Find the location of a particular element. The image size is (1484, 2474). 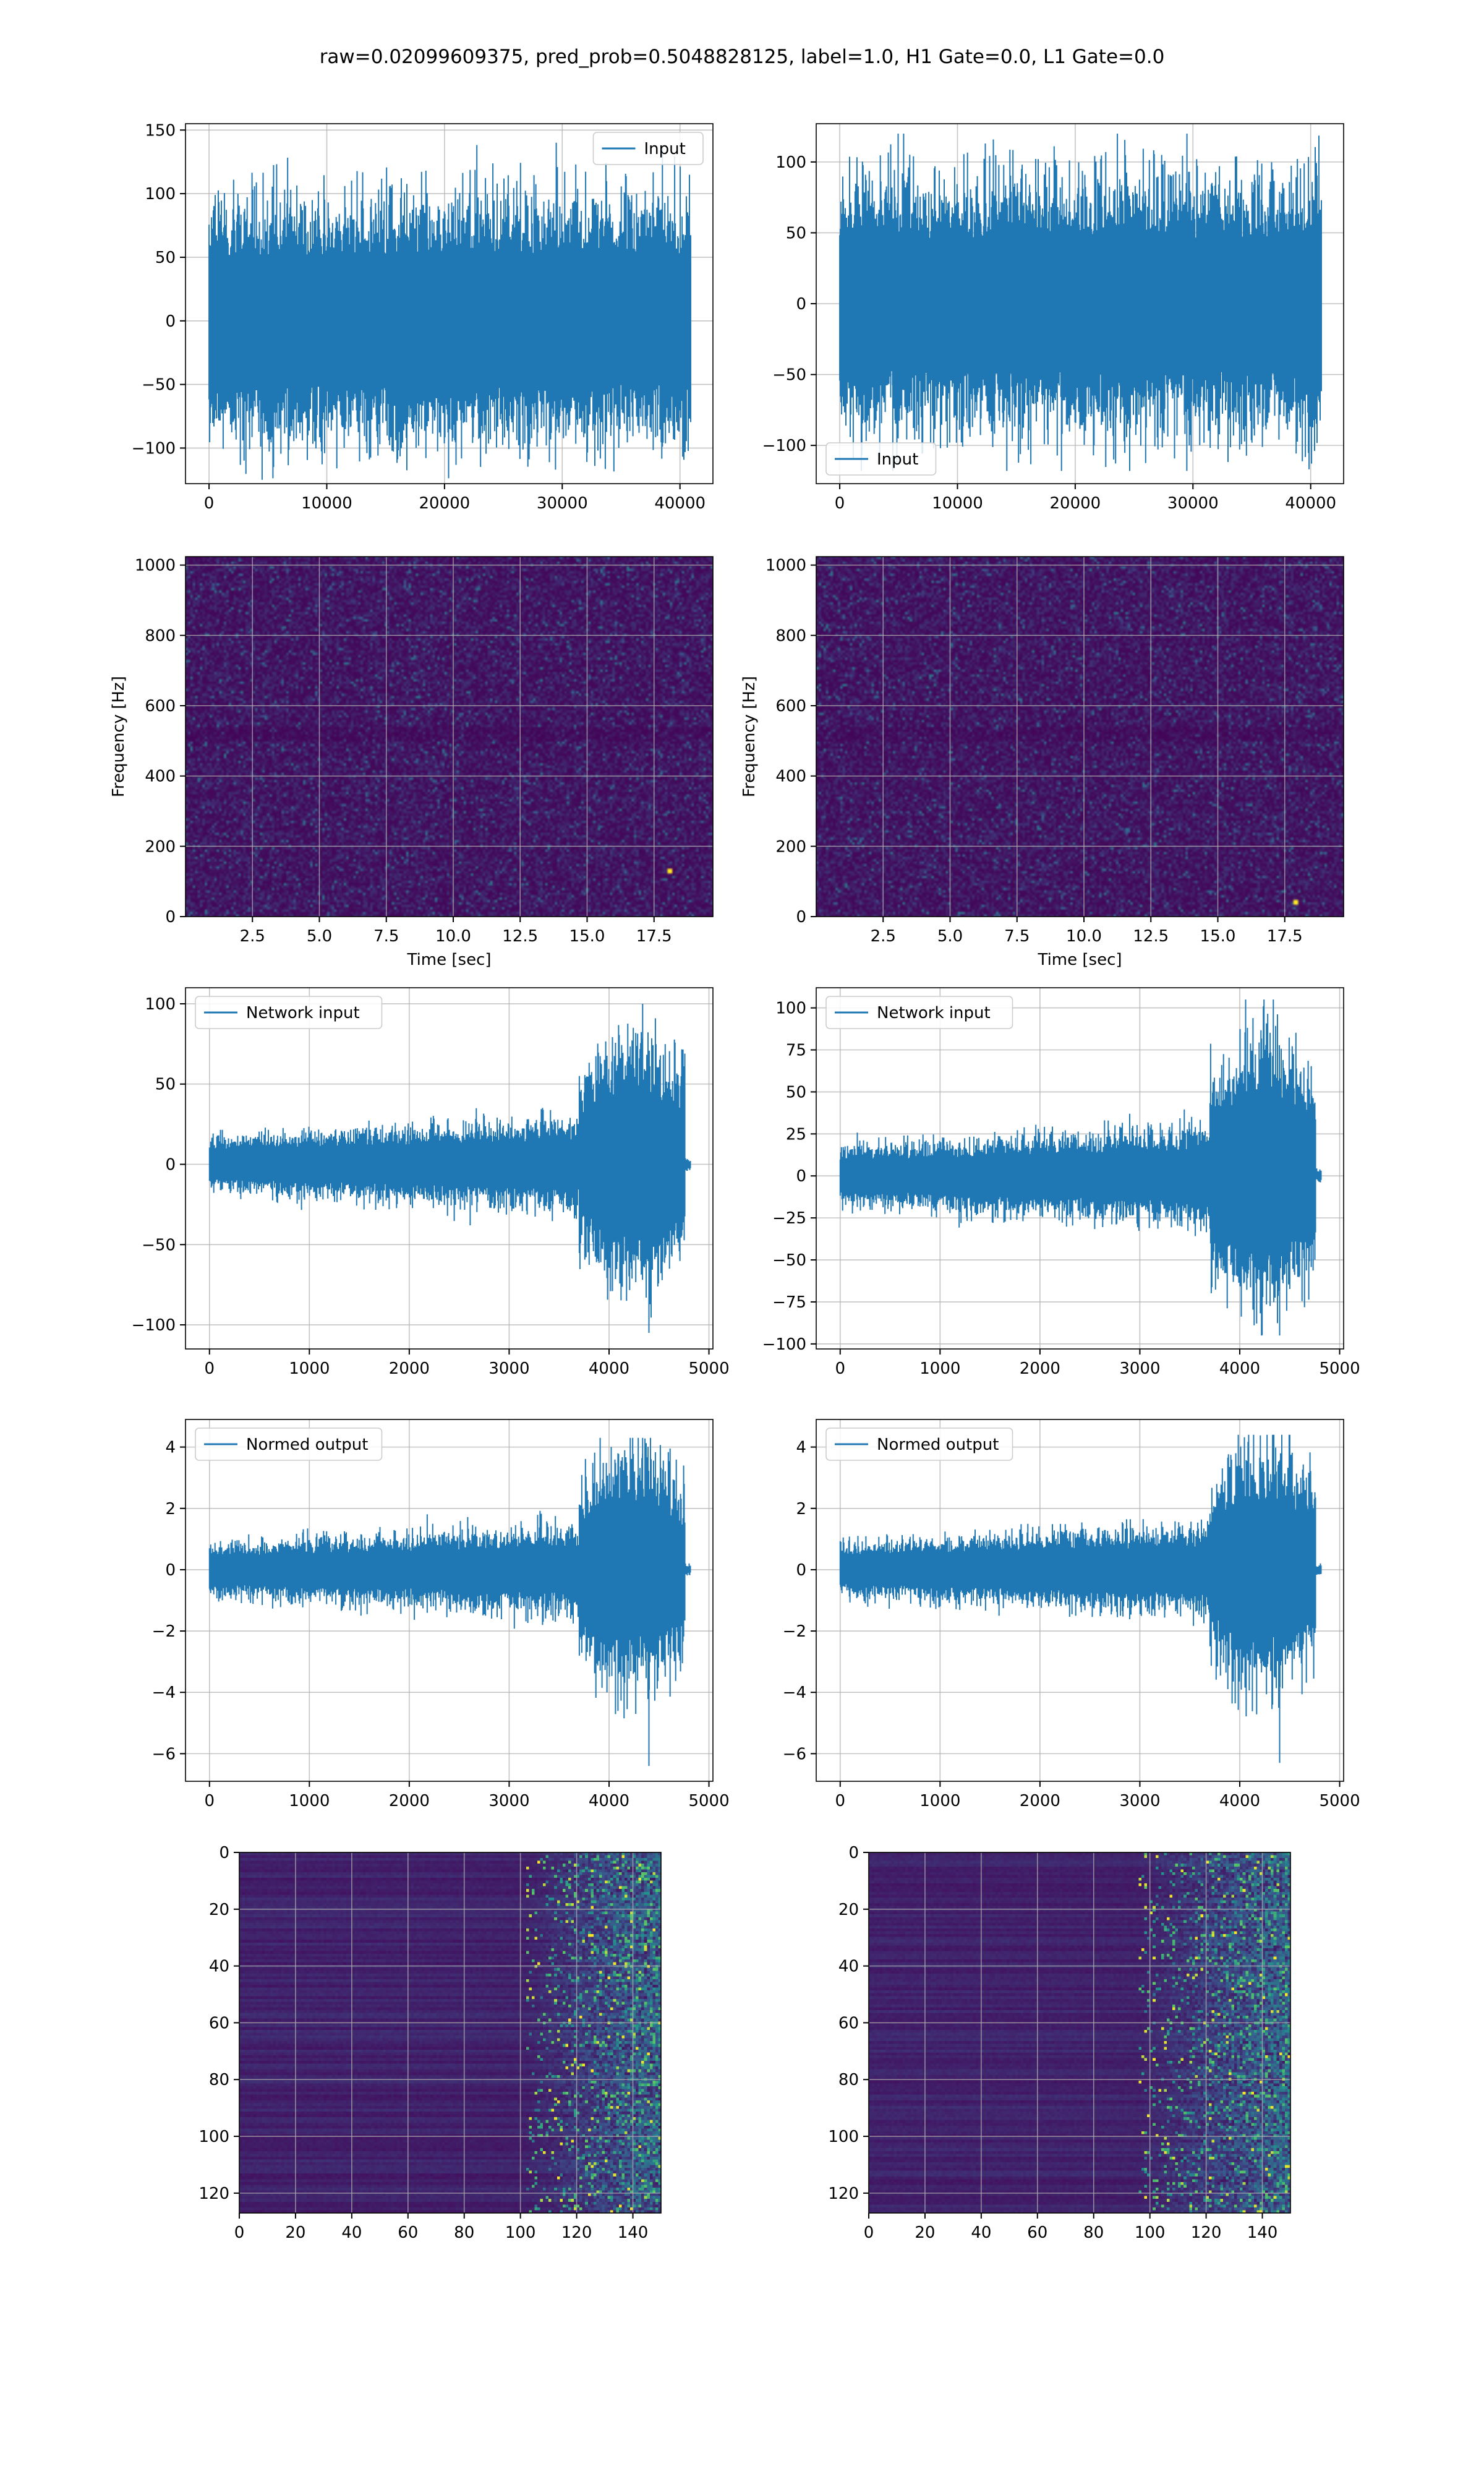

y-tick-label: 25 is located at coordinates (796, 1134).